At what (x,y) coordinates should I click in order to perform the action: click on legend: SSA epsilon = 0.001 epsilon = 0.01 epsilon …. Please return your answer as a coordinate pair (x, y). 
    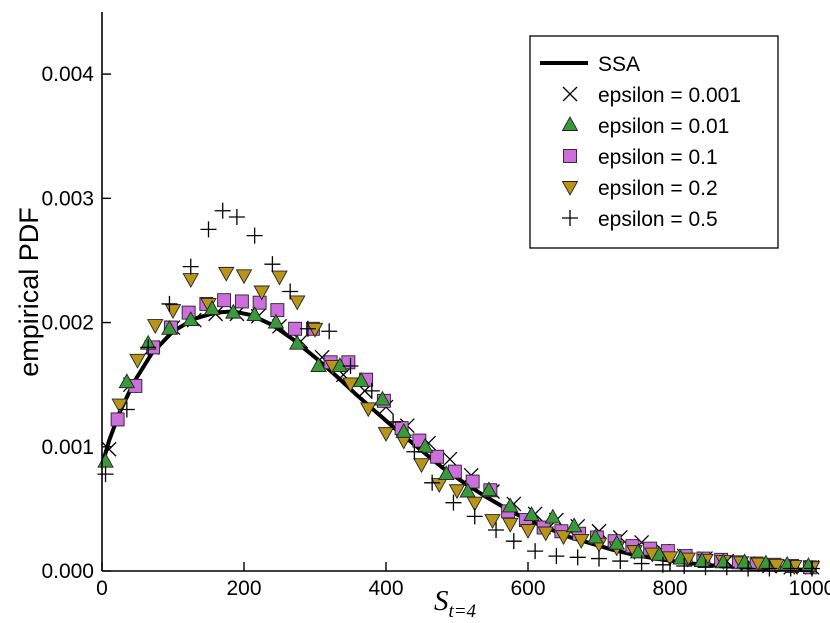
    Looking at the image, I should click on (654, 142).